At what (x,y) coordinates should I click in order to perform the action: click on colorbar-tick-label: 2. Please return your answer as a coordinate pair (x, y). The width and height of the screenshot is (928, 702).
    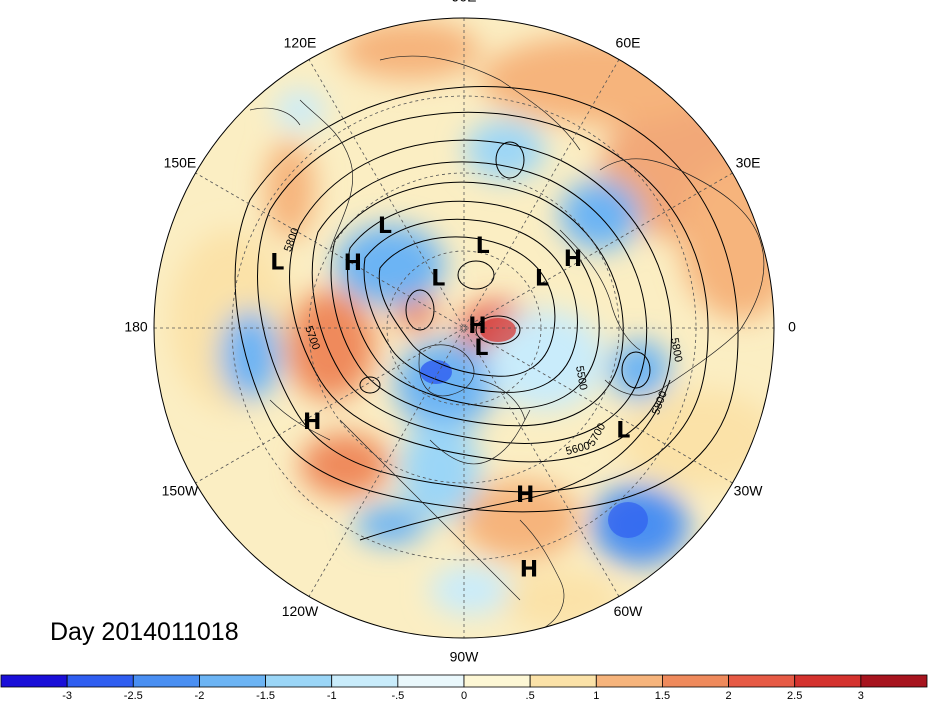
    Looking at the image, I should click on (729, 696).